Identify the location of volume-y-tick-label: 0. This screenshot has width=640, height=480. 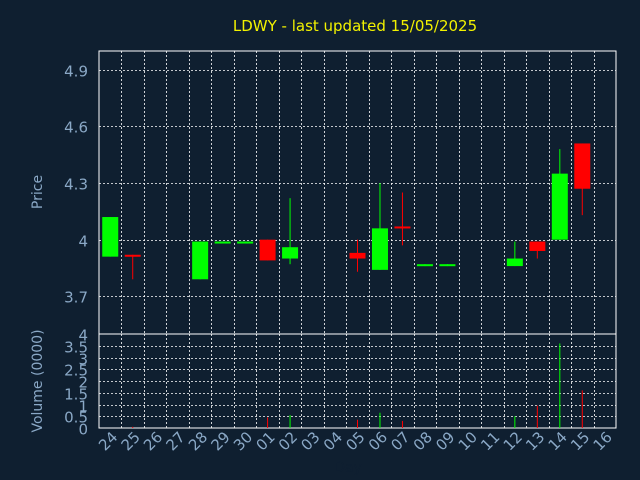
(83, 430).